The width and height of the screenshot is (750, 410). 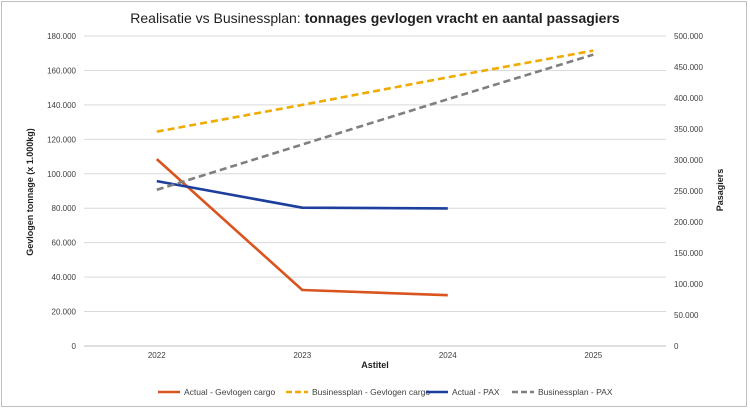 I want to click on y-tick-label: 80.000, so click(x=64, y=208).